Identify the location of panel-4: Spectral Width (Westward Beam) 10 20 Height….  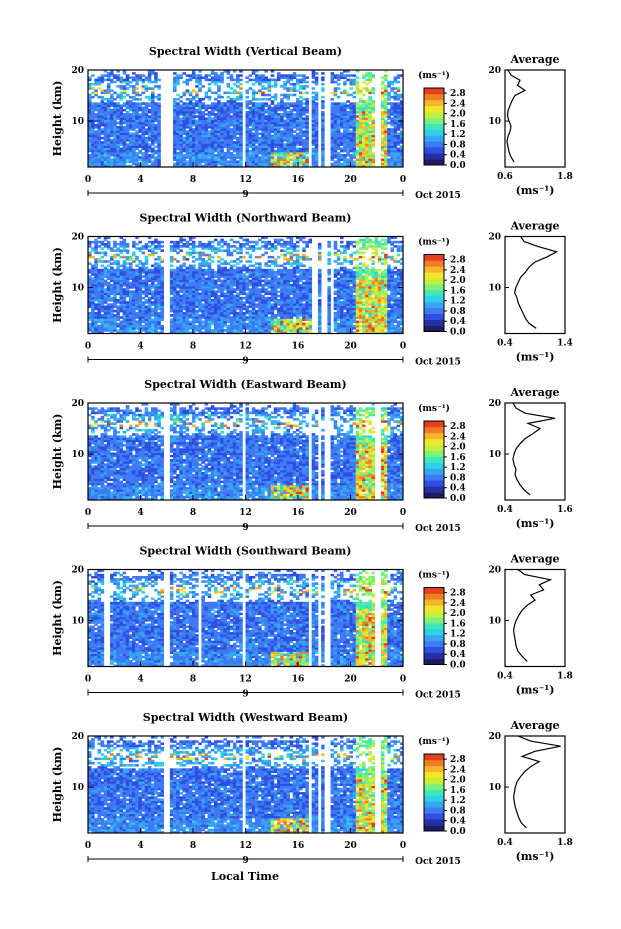
(312, 789).